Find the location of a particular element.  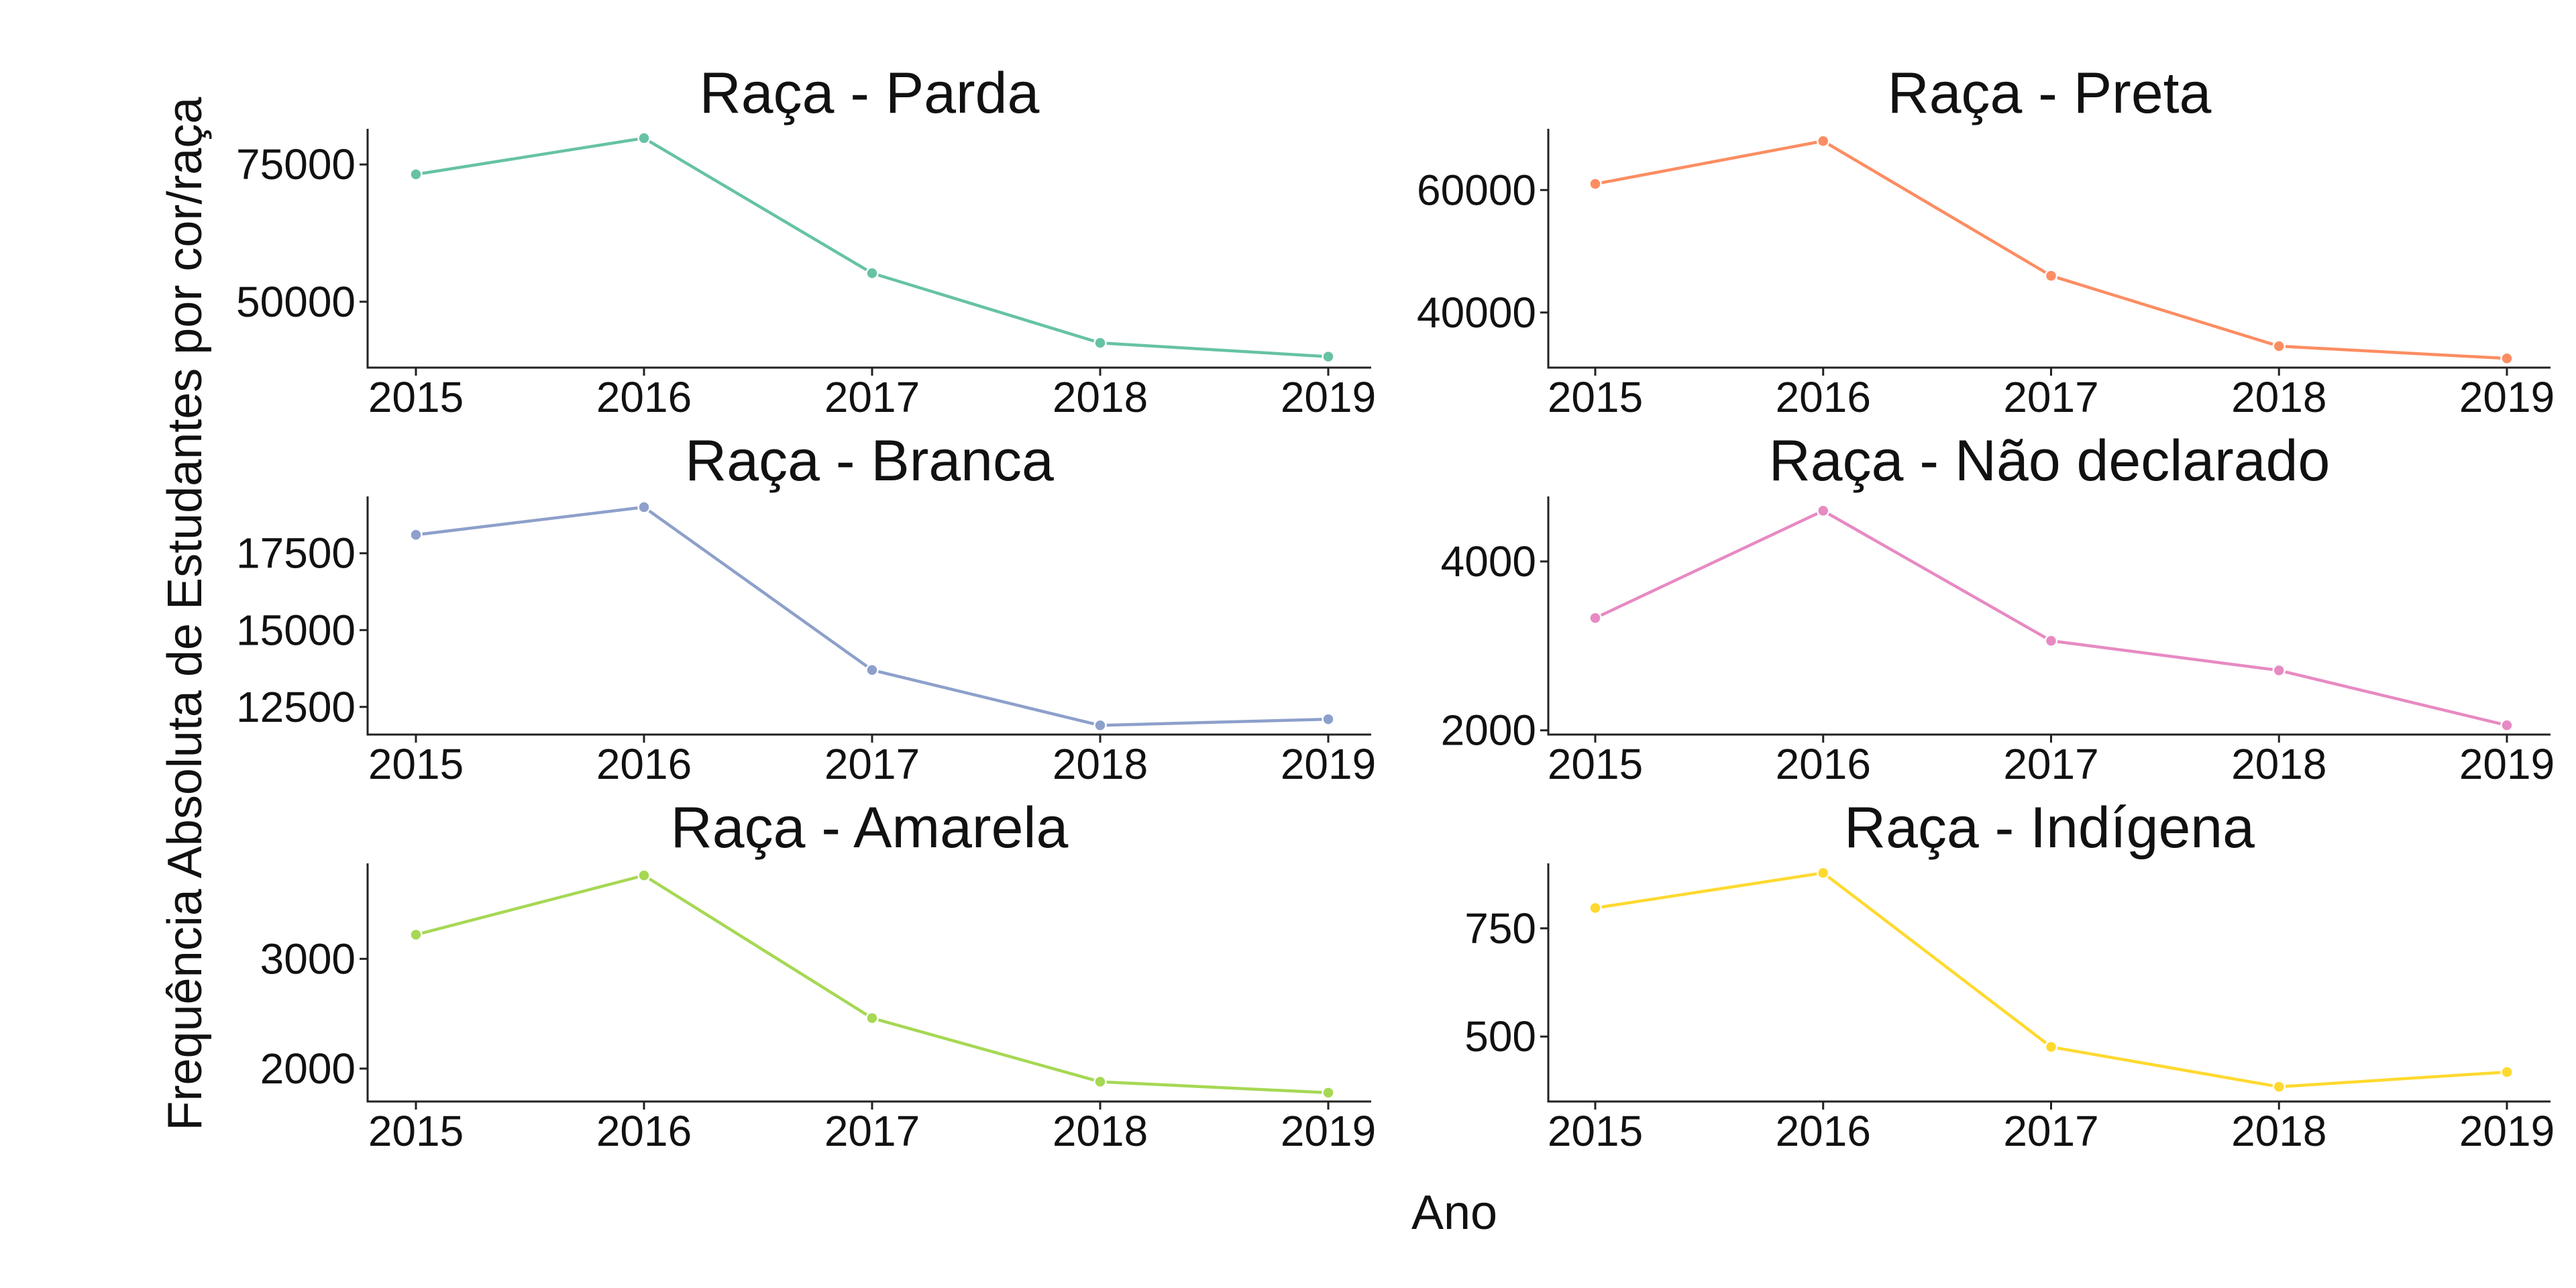

y-tick-label: 4000 is located at coordinates (1488, 561).